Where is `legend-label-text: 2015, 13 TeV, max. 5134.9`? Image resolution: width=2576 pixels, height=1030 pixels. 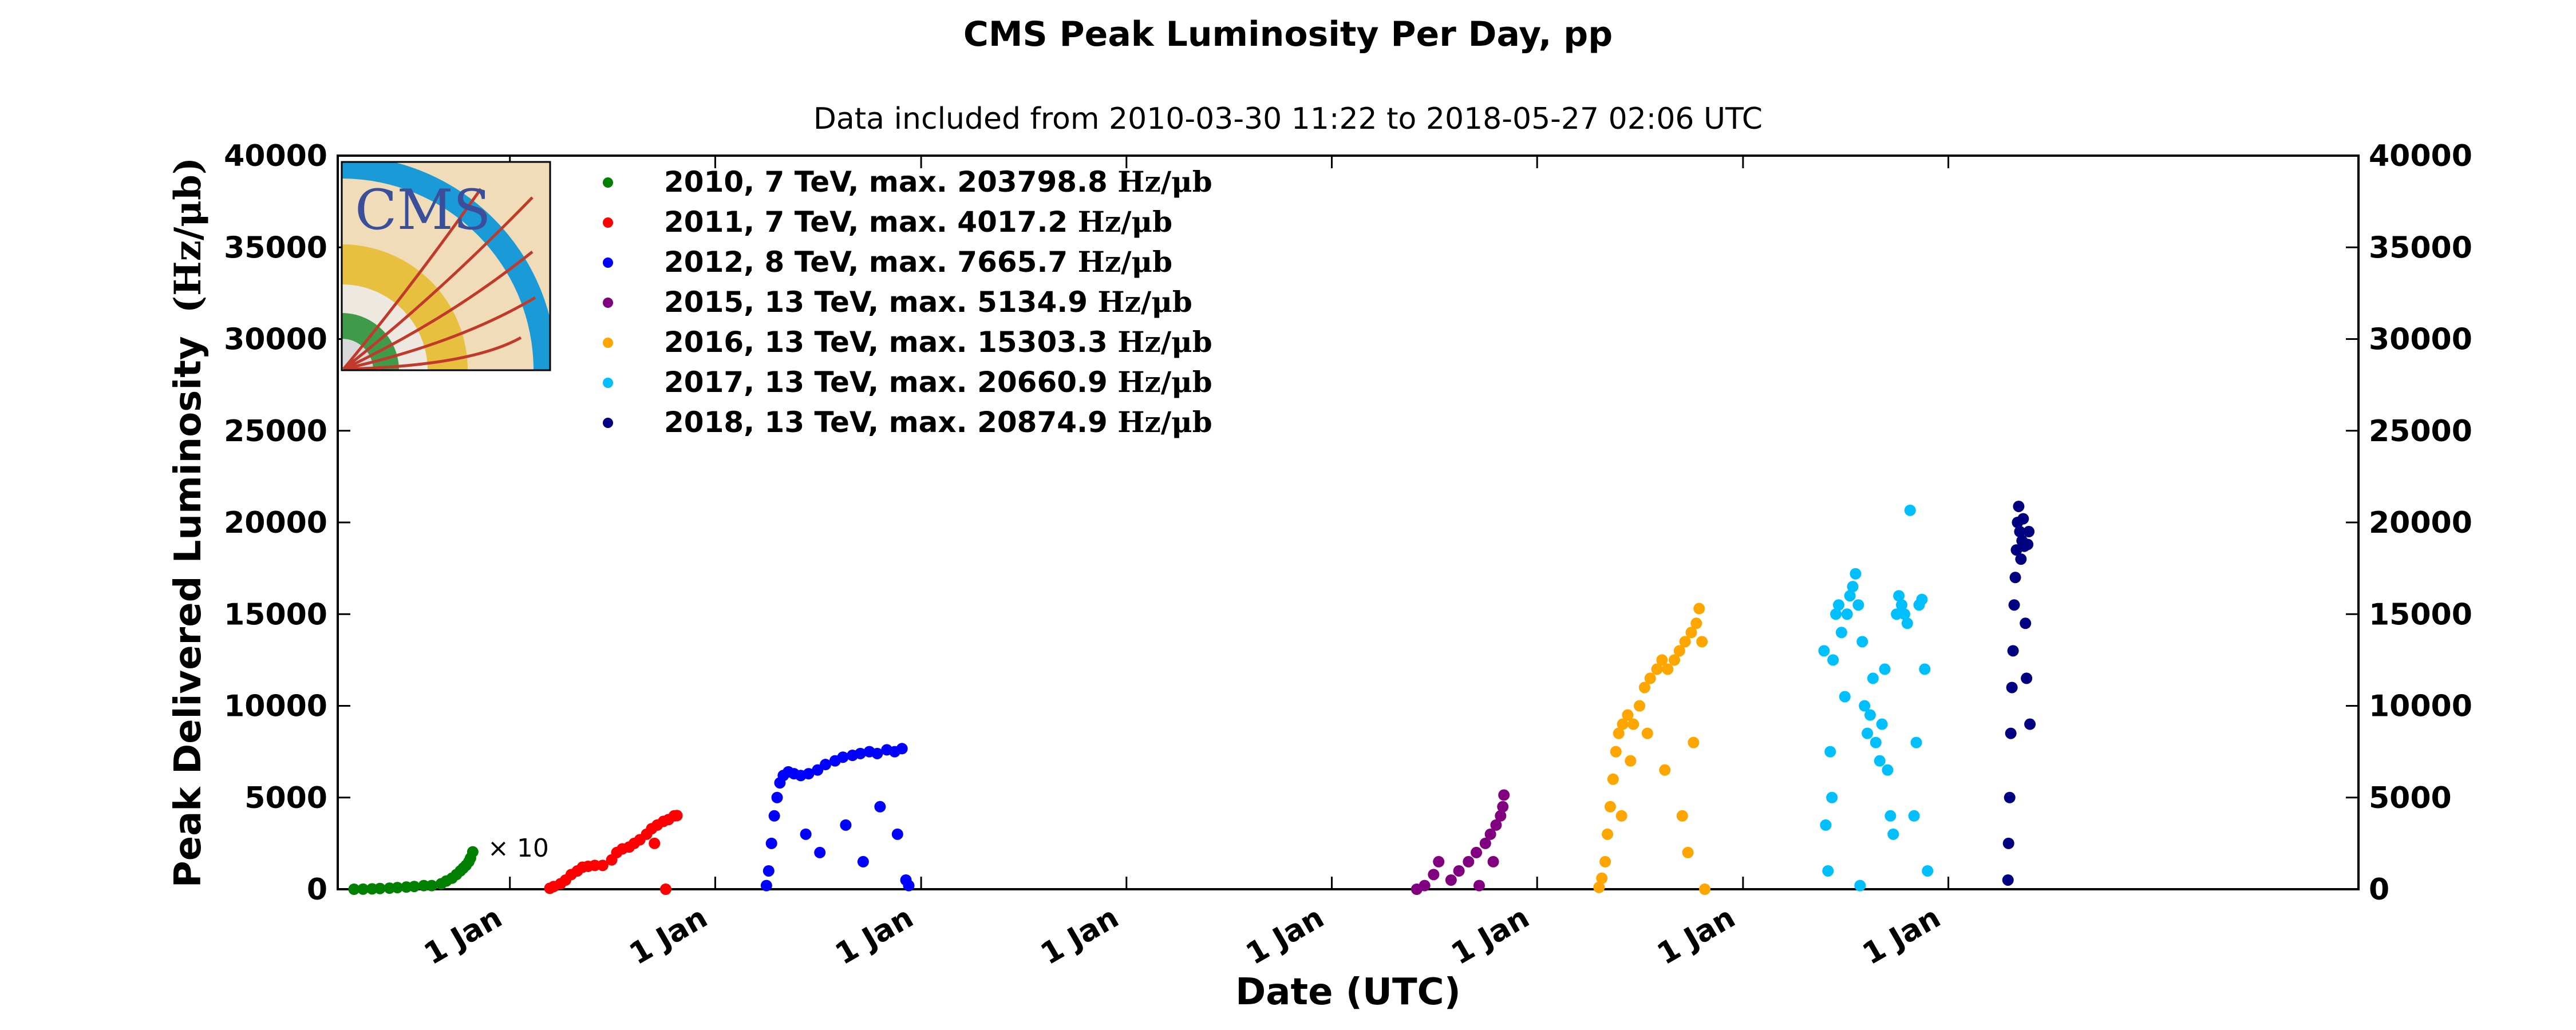
legend-label-text: 2015, 13 TeV, max. 5134.9 is located at coordinates (880, 302).